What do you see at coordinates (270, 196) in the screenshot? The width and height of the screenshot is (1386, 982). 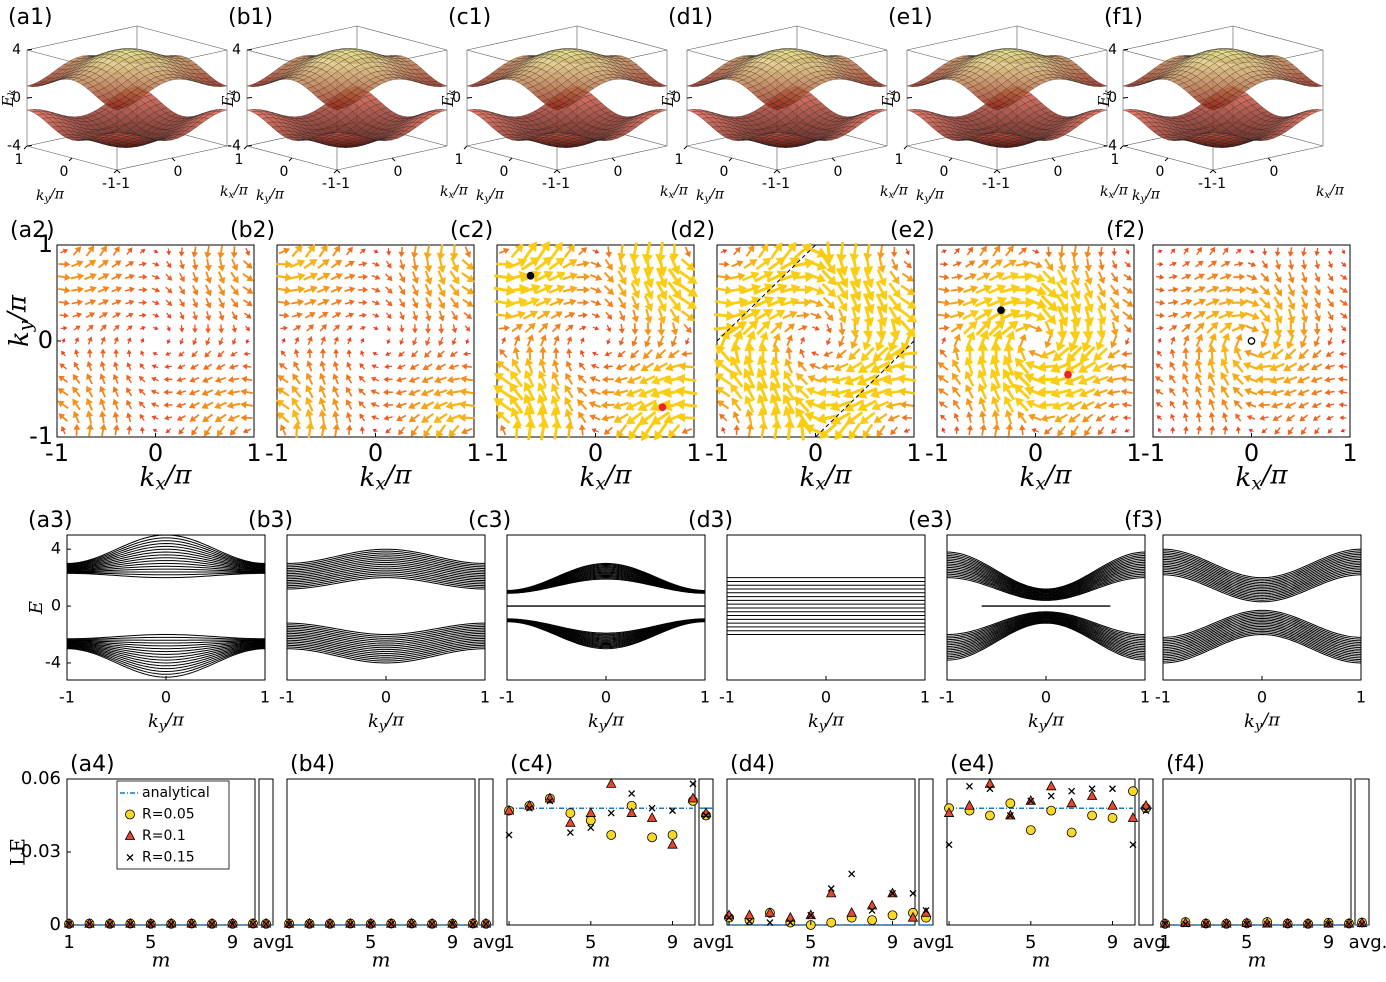 I see `axis-label: ky/π` at bounding box center [270, 196].